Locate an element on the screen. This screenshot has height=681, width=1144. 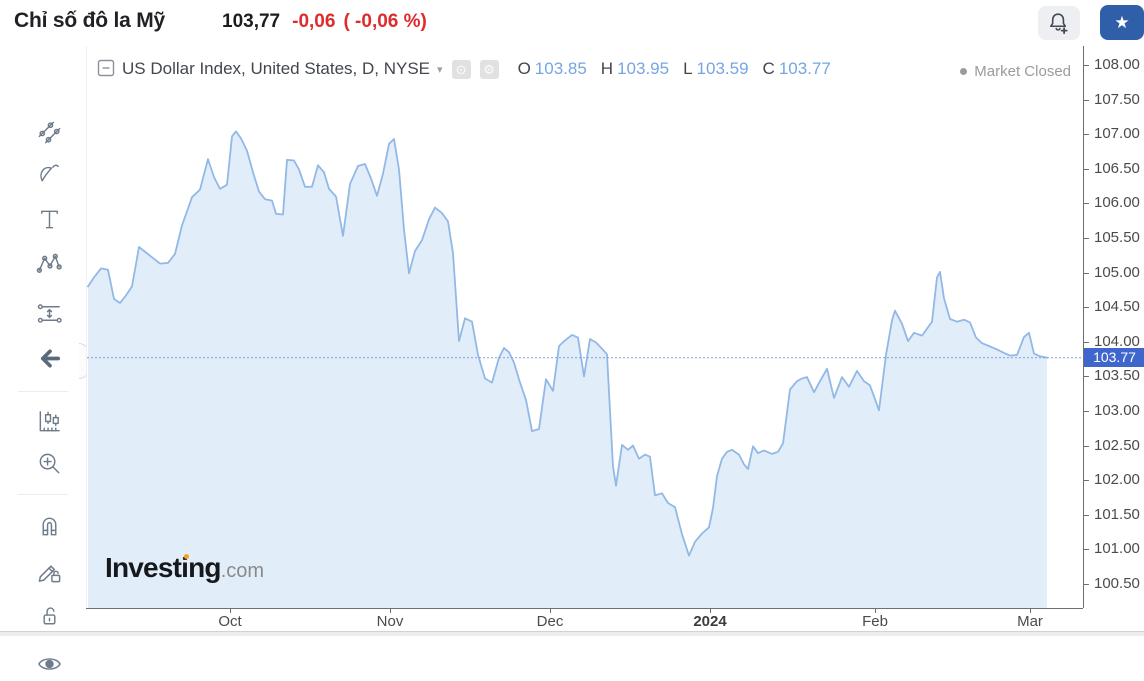
drawing-lock-tool-button is located at coordinates (49, 571).